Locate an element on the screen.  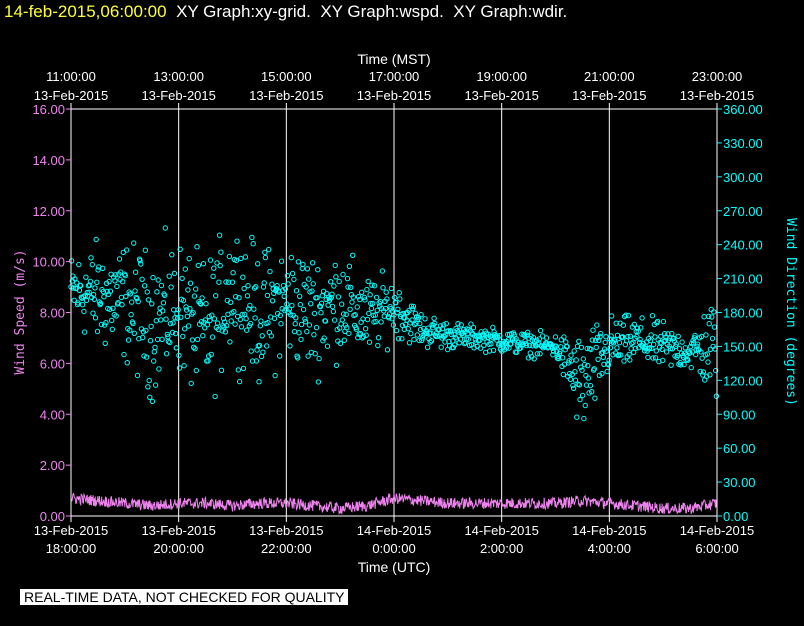
wspd-line is located at coordinates (394, 503).